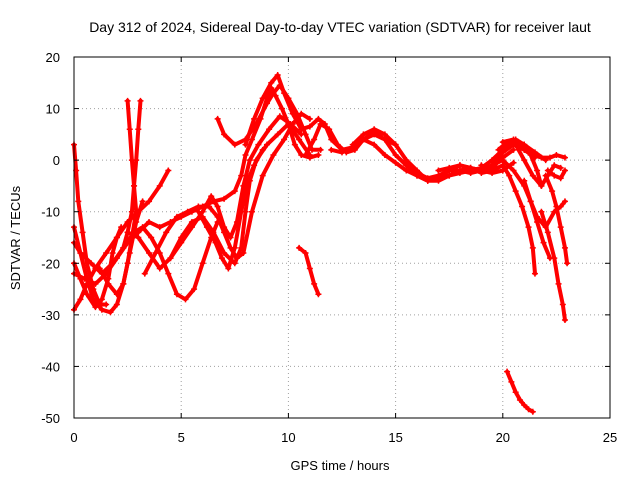 The image size is (640, 480). I want to click on series-line-s15, so click(309, 271).